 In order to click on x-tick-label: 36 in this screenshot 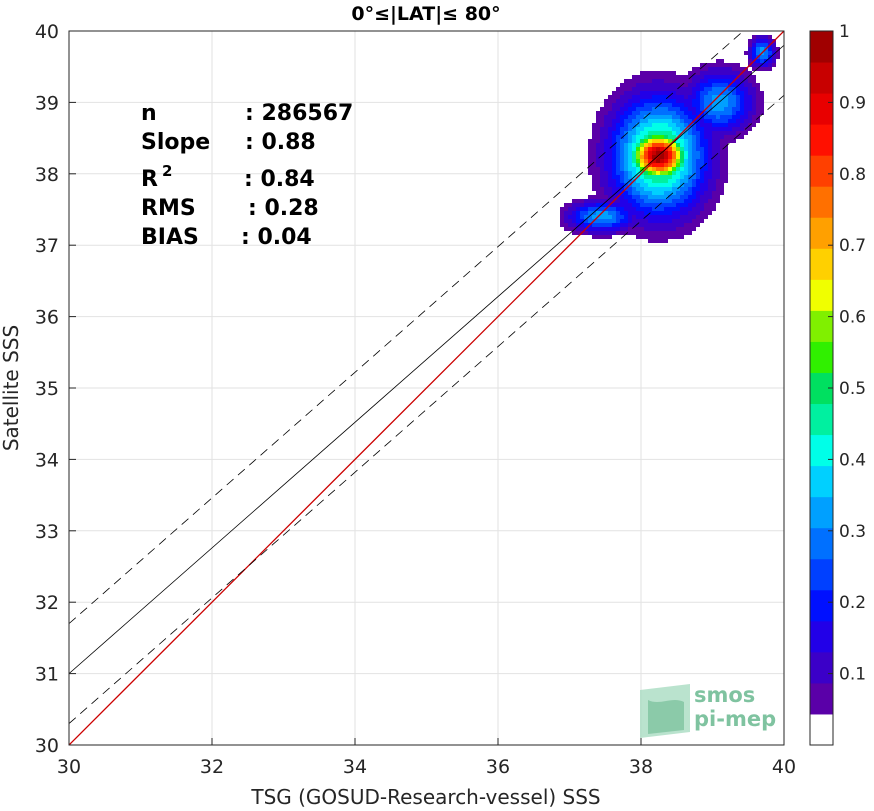, I will do `click(498, 767)`.